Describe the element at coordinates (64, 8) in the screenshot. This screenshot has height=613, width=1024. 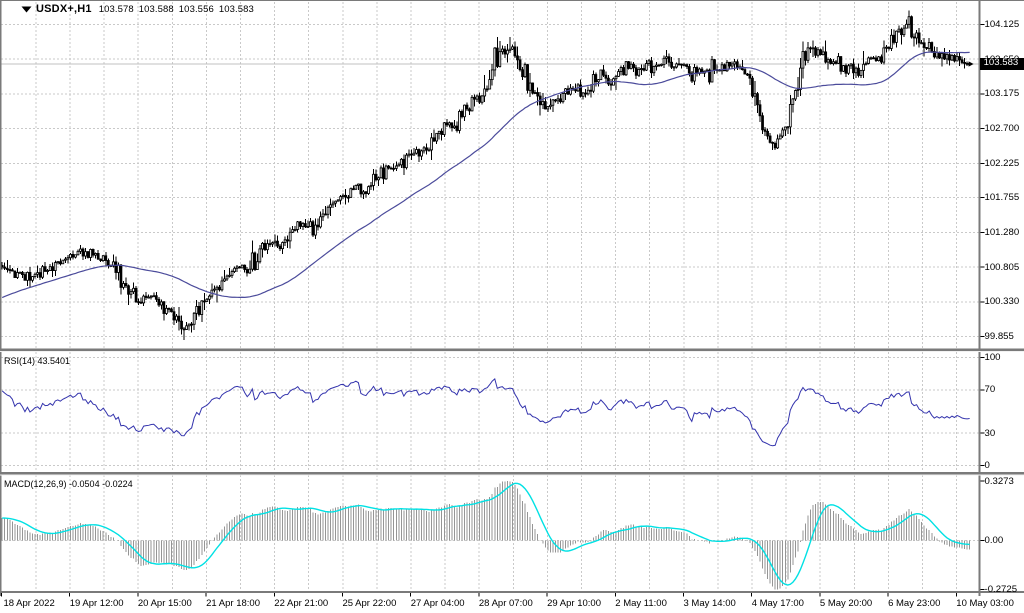
I see `symbol-period-label: USDX+,H1` at that location.